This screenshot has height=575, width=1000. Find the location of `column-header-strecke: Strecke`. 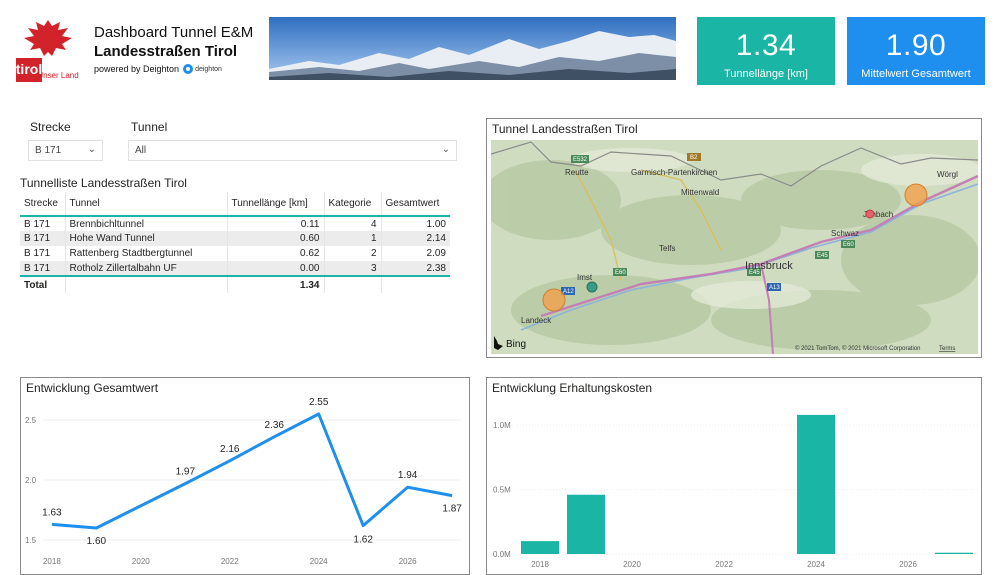

column-header-strecke: Strecke is located at coordinates (43, 204).